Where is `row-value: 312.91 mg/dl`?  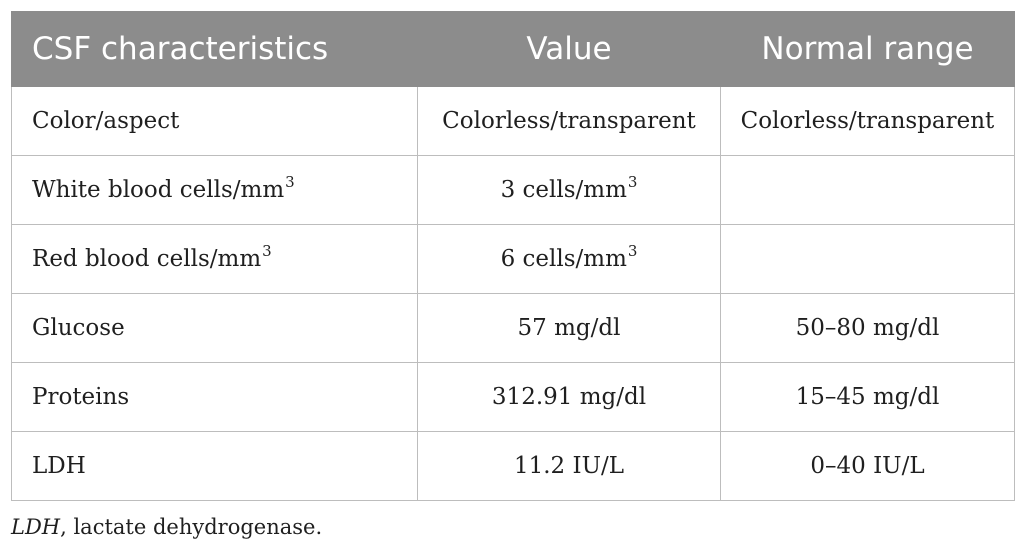 row-value: 312.91 mg/dl is located at coordinates (569, 397).